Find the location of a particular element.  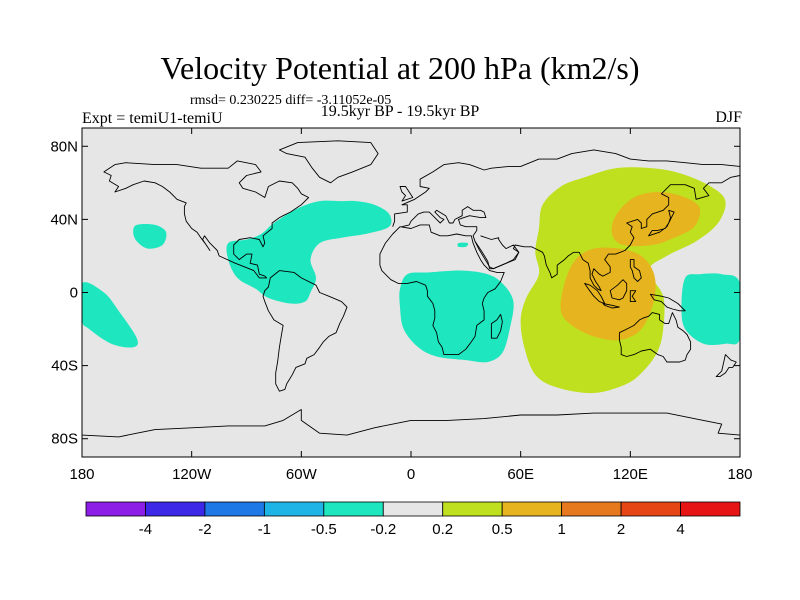

negative-anomaly-atlantic-americas is located at coordinates (309, 252).